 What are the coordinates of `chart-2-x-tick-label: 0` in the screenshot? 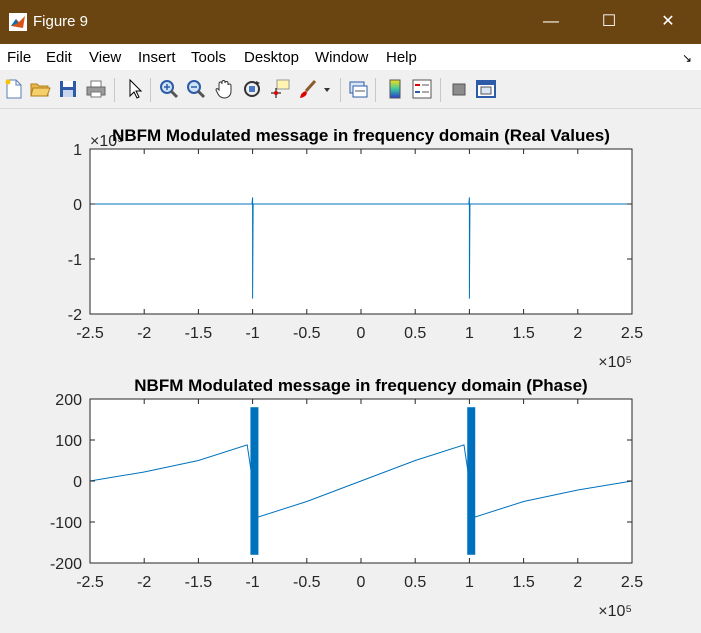 It's located at (361, 582).